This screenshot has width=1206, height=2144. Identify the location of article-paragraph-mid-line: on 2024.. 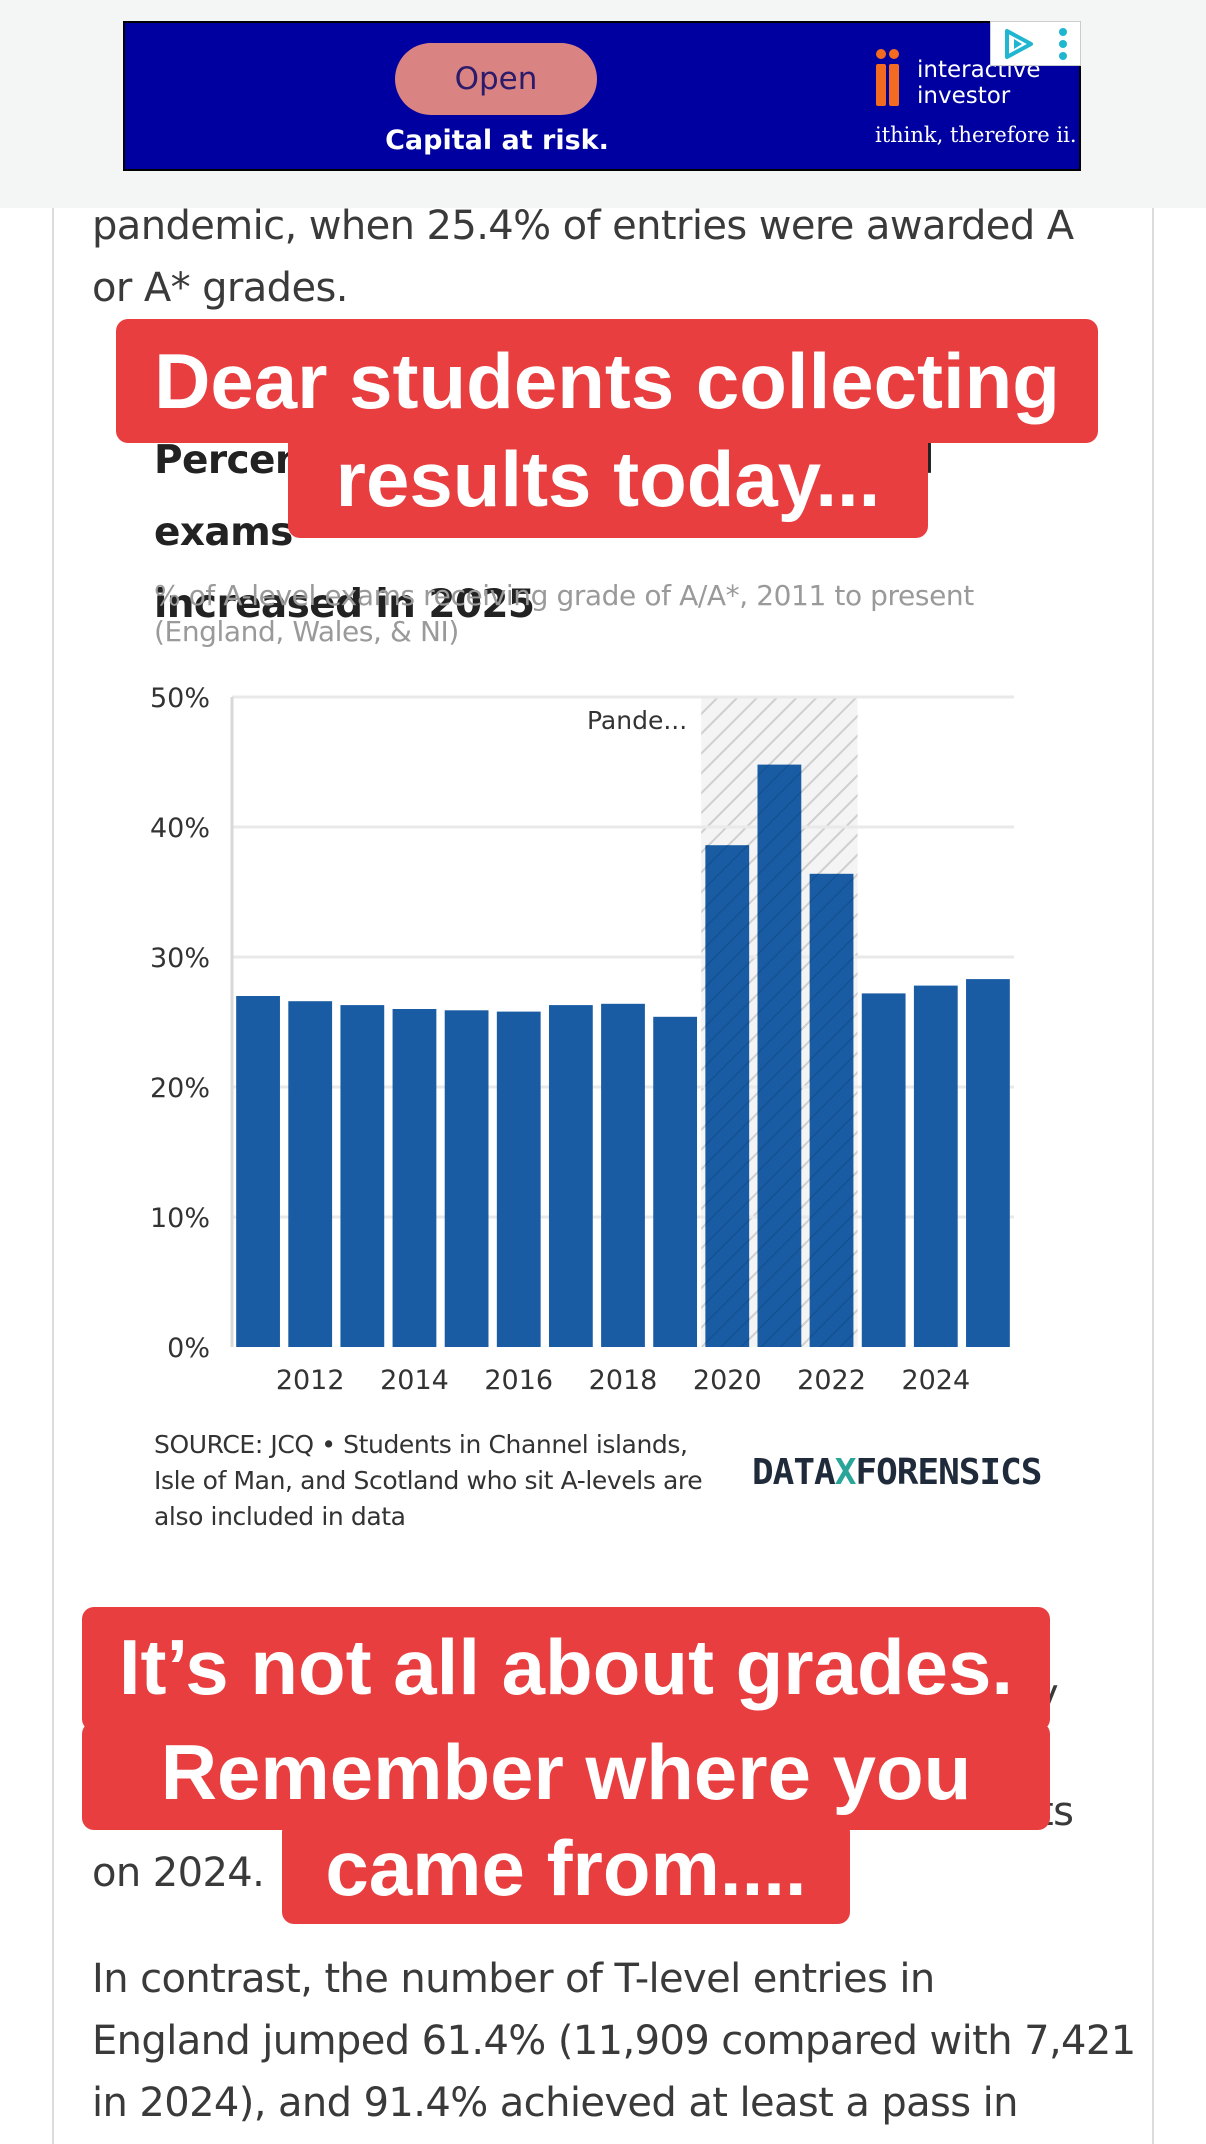
(178, 1873).